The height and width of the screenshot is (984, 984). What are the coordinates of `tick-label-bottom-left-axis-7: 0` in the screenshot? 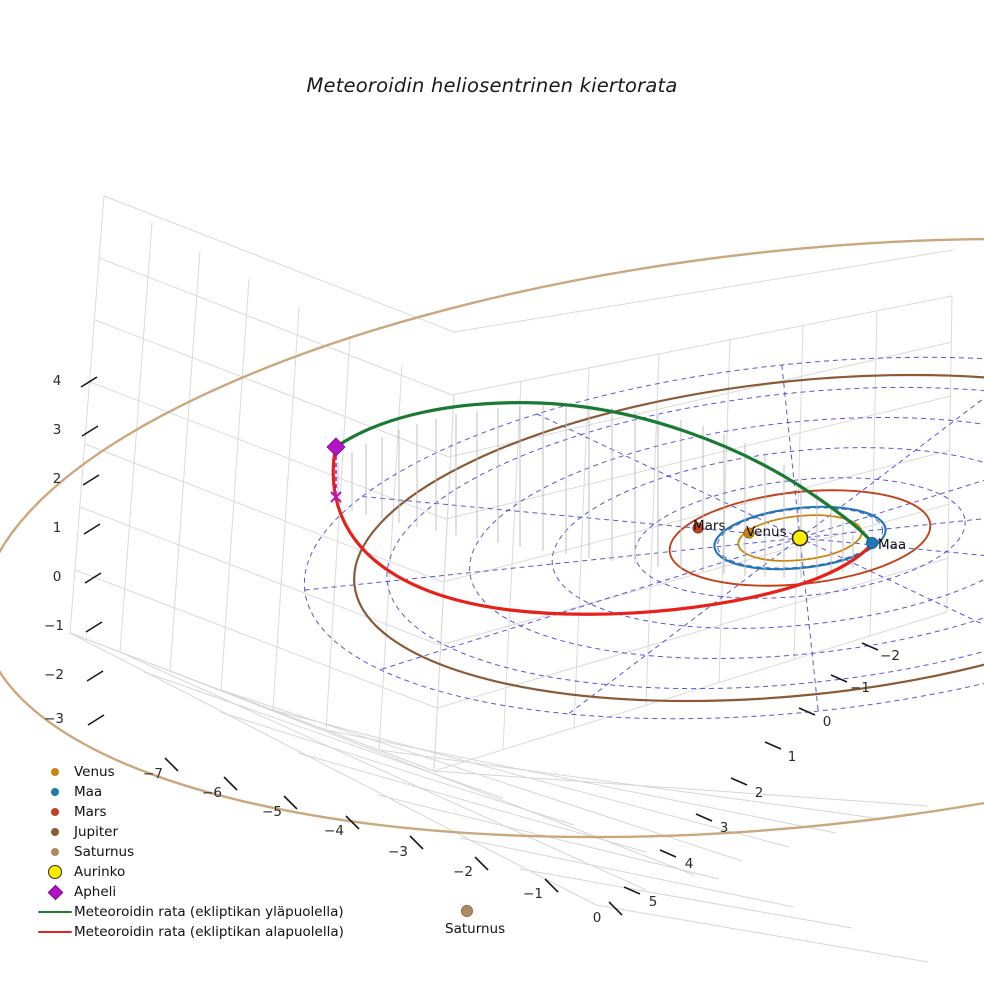 It's located at (597, 918).